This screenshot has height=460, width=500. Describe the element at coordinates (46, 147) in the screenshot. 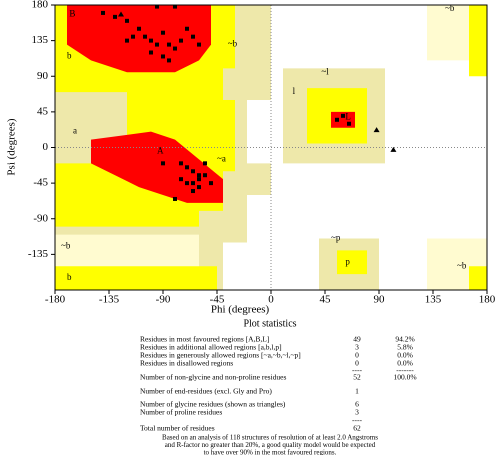

I see `y-tick-label: 0` at that location.